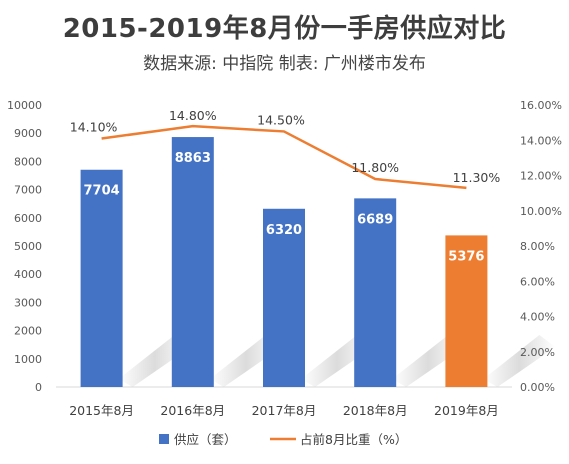 The image size is (569, 464). I want to click on legend-label-supply: 供应（套）, so click(205, 439).